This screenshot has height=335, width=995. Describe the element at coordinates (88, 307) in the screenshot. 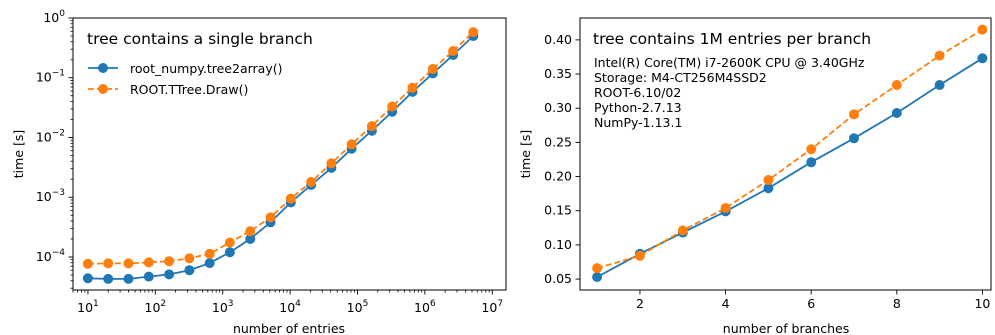

I see `x-tick-label-left: 10¹` at that location.